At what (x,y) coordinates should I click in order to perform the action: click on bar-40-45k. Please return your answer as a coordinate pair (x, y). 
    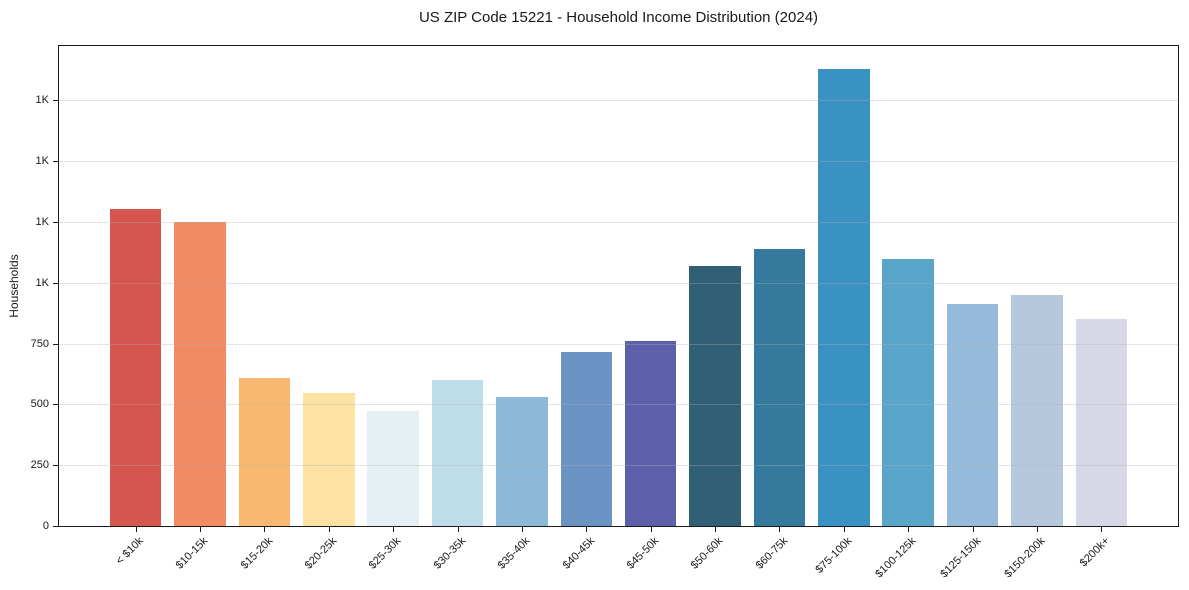
    Looking at the image, I should click on (586, 439).